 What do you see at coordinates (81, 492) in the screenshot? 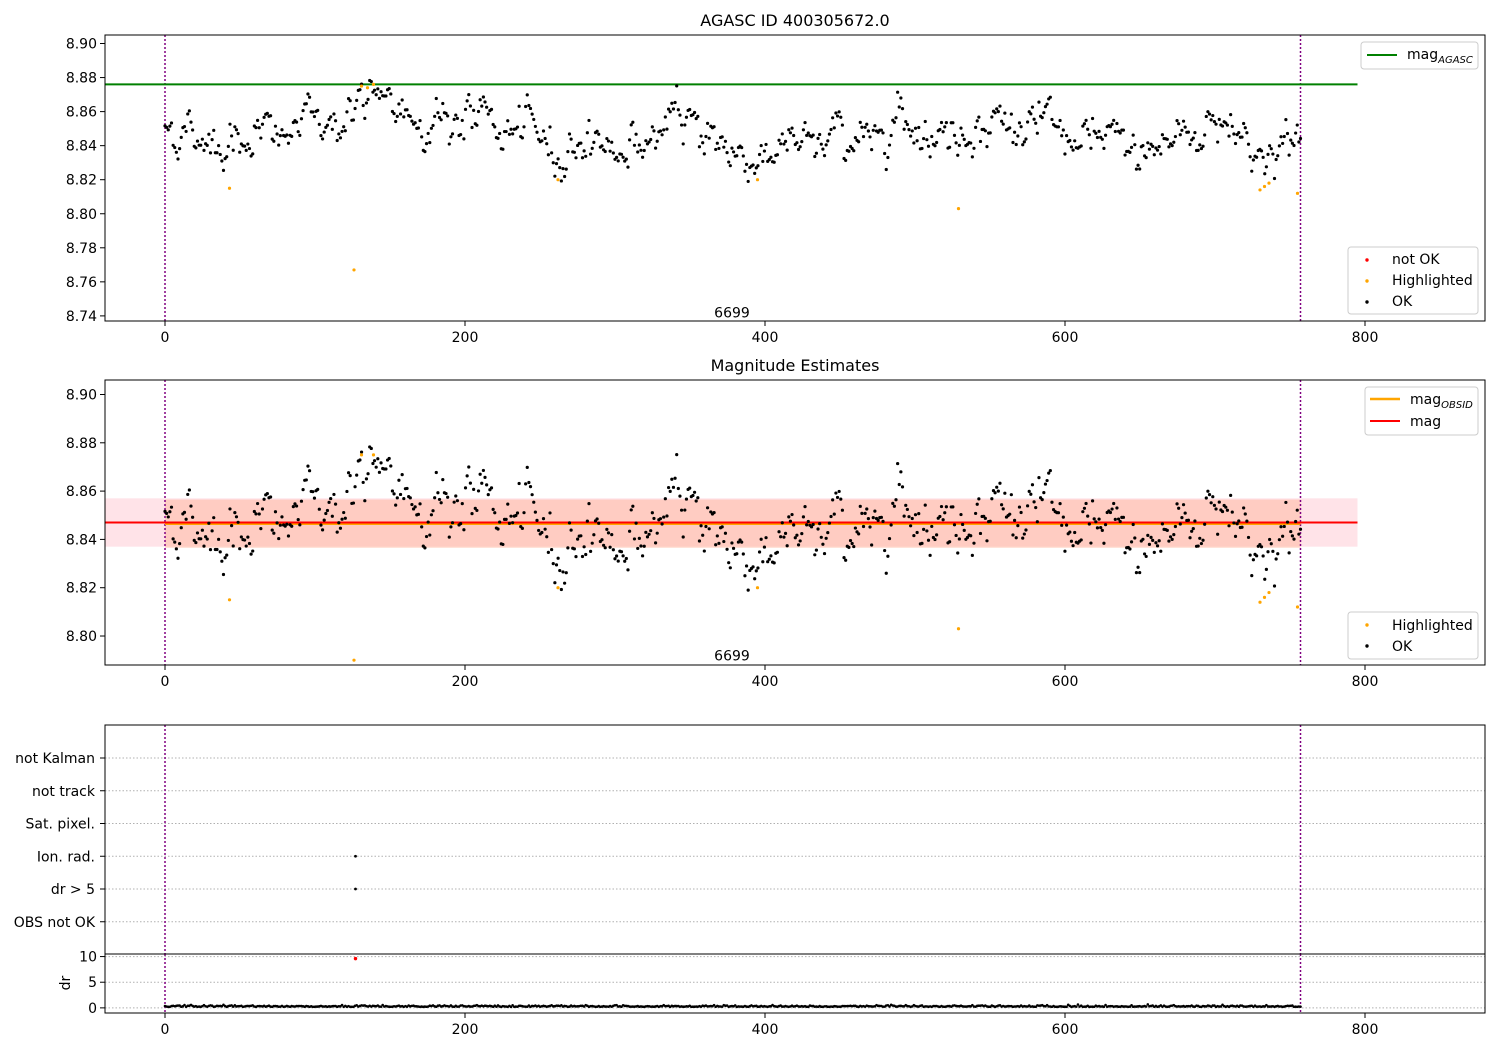
I see `panel-mag-ytick-label: 8.86` at bounding box center [81, 492].